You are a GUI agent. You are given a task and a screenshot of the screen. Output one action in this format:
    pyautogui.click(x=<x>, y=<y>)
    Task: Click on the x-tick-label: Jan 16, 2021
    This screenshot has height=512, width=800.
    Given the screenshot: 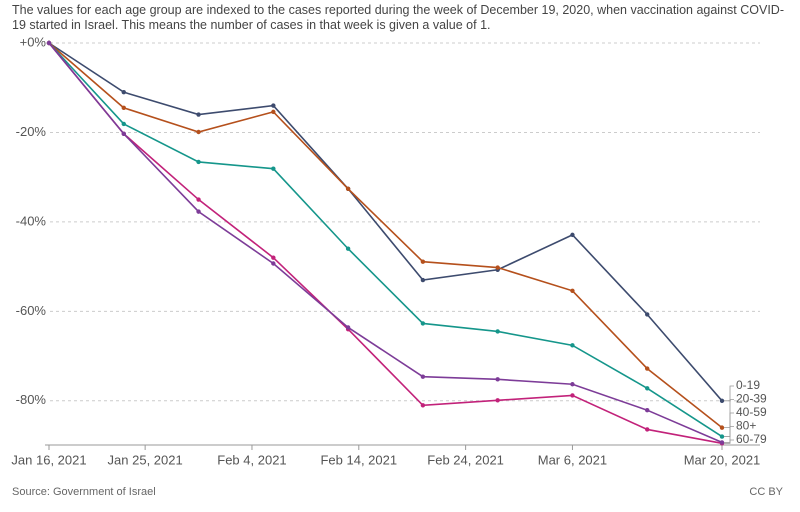 What is the action you would take?
    pyautogui.click(x=48, y=459)
    